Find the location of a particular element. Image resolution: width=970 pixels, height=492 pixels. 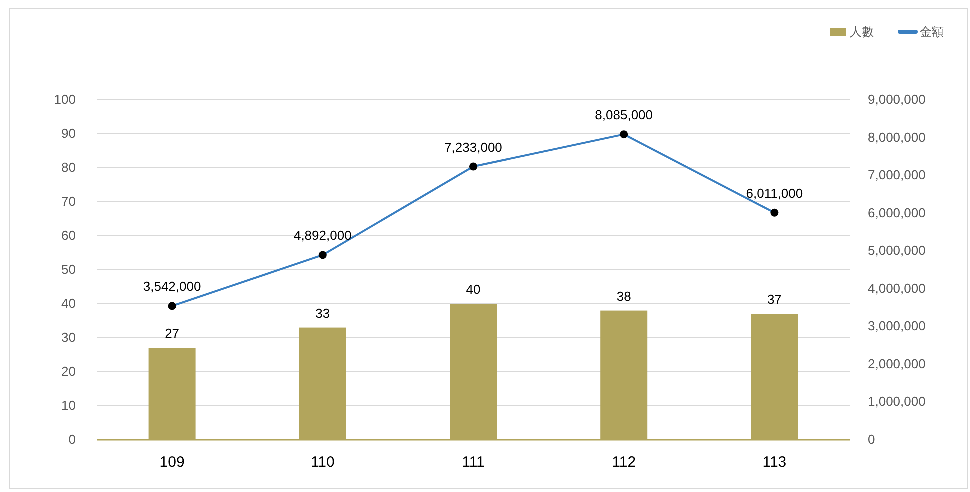

data-label: 6,011,000 is located at coordinates (775, 193).